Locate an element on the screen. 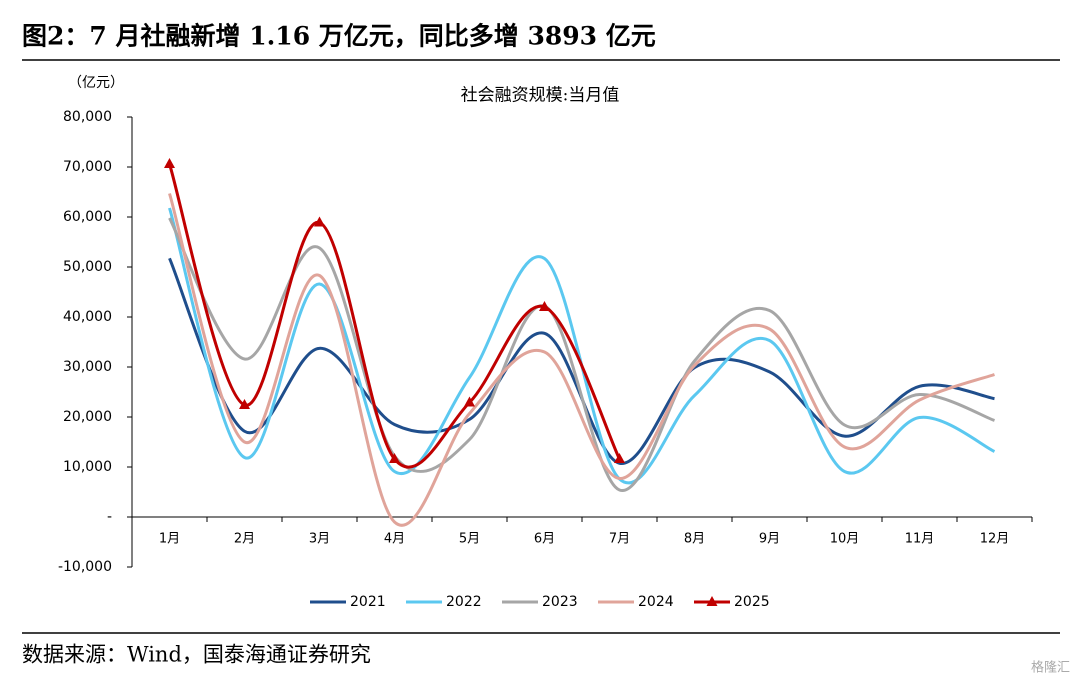 This screenshot has height=684, width=1080. legend-label: 2025 is located at coordinates (752, 602).